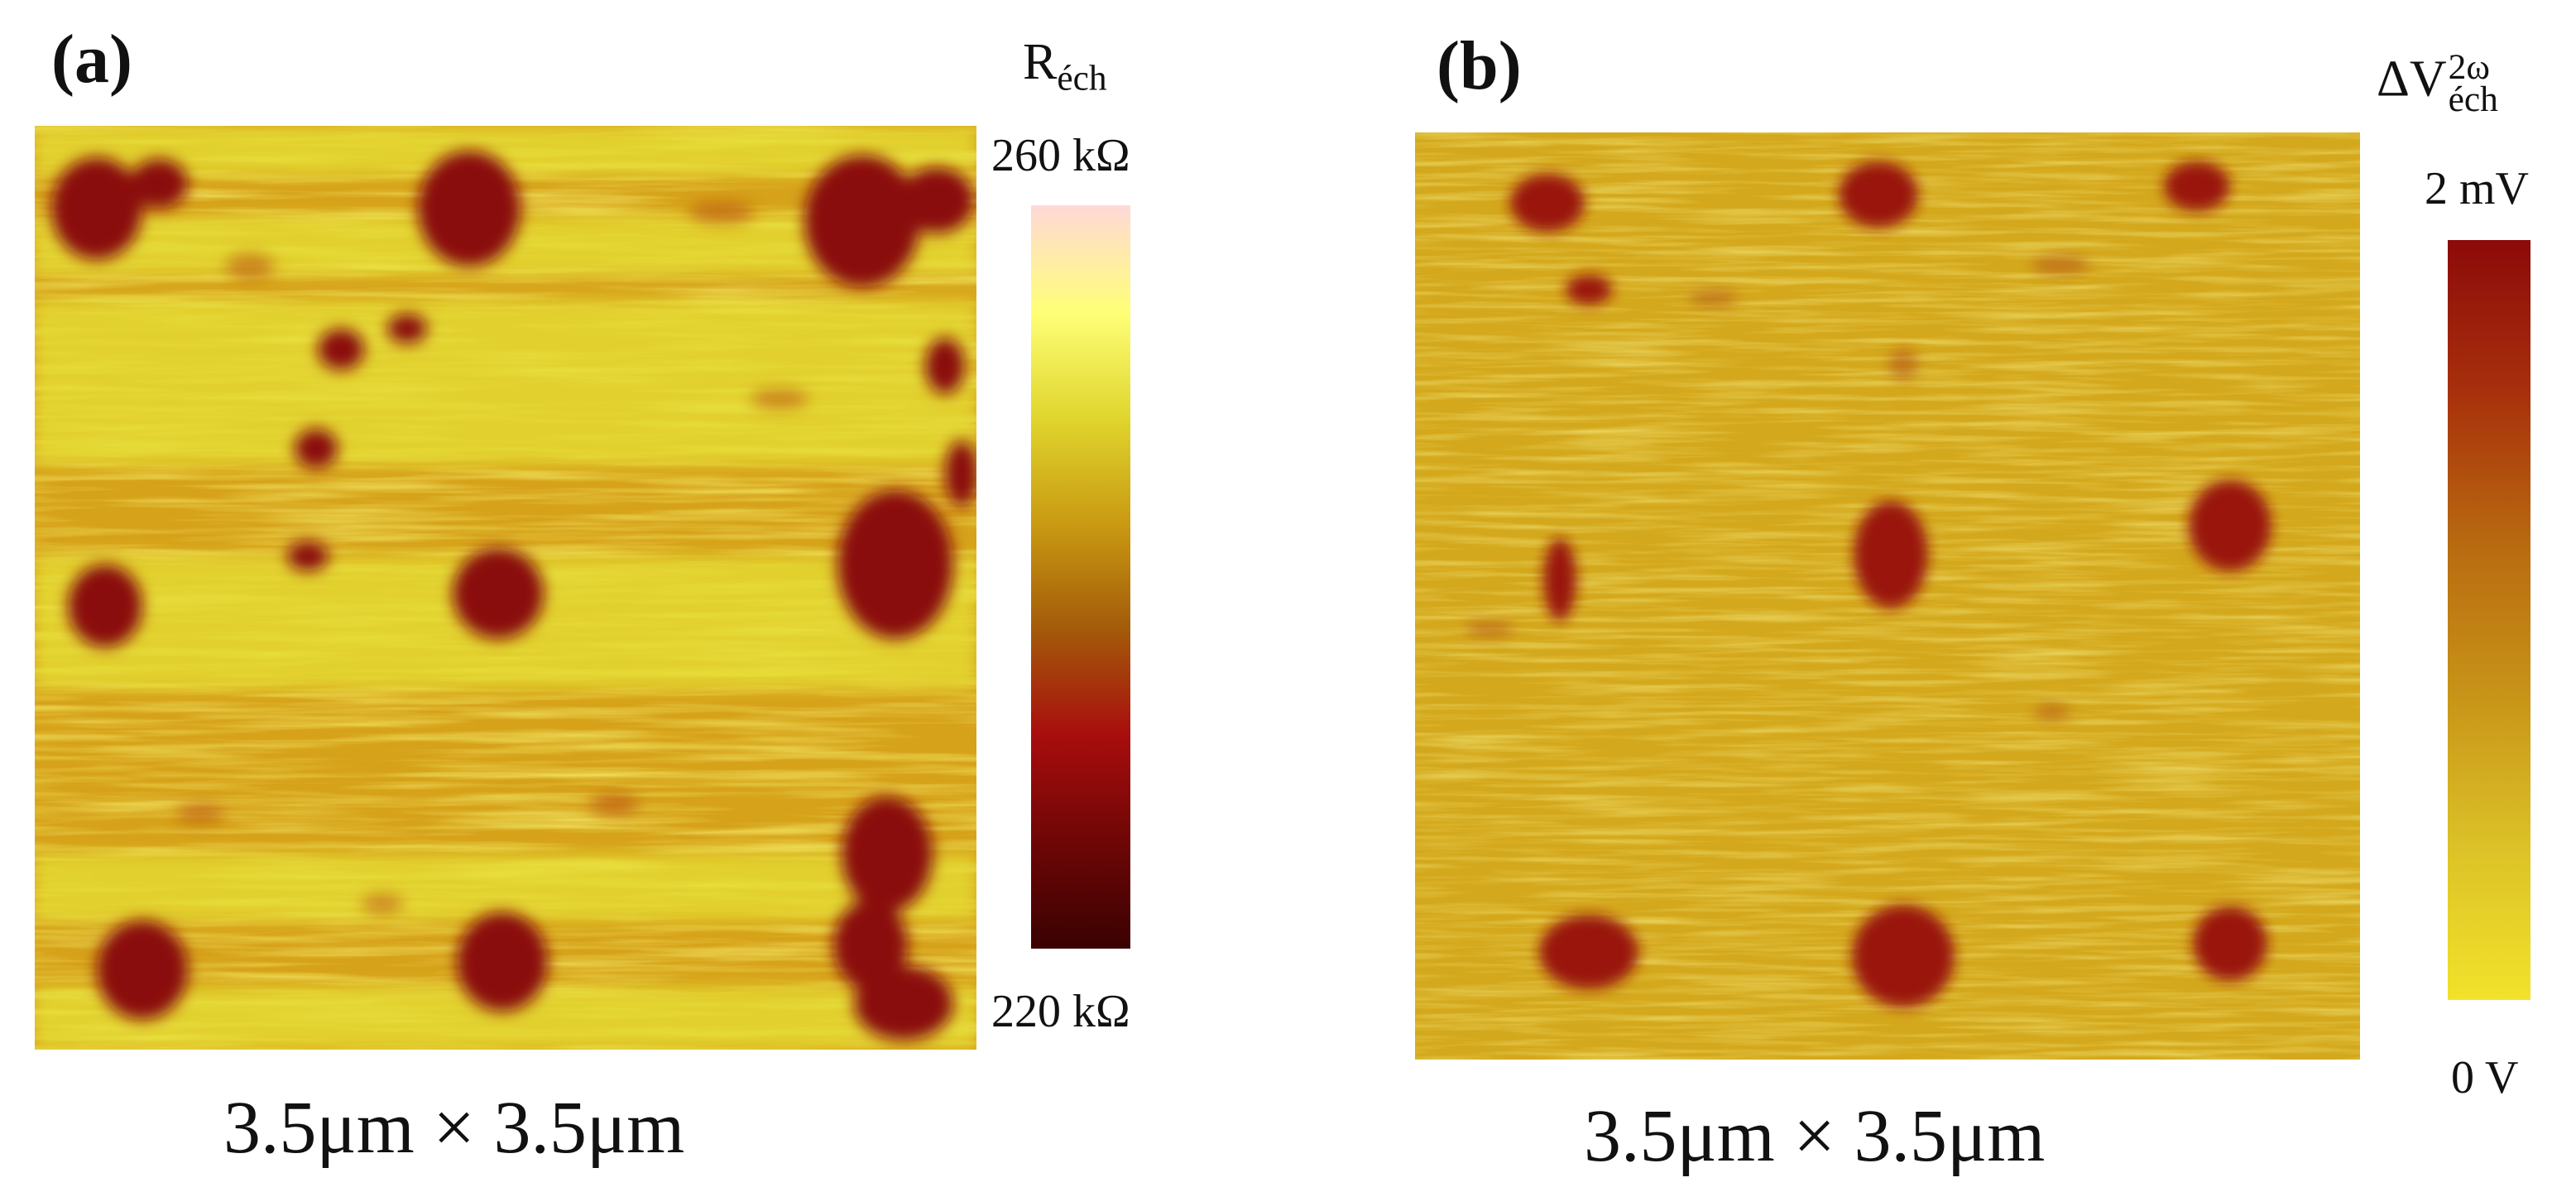 This screenshot has height=1192, width=2576. Describe the element at coordinates (1080, 577) in the screenshot. I see `colorbar-a-gradient` at that location.